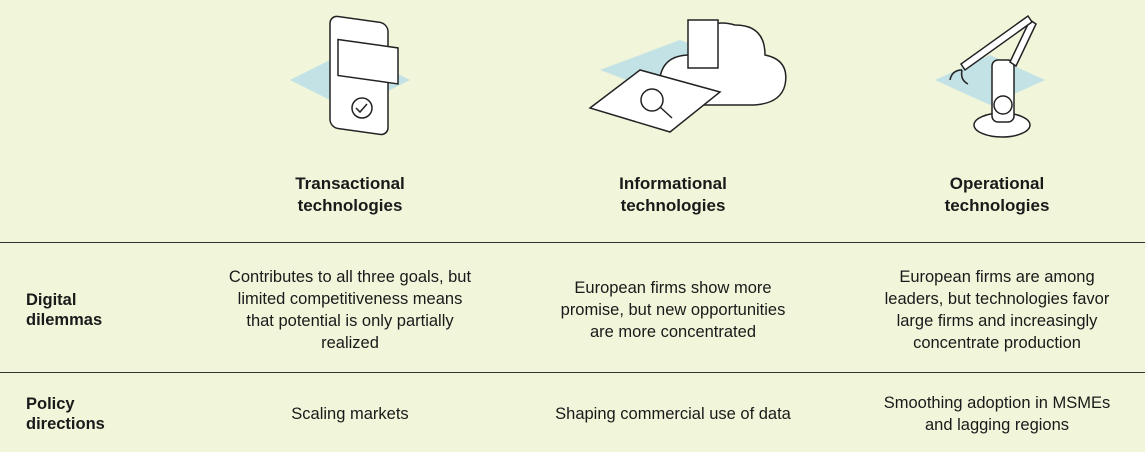 This screenshot has height=452, width=1145. What do you see at coordinates (673, 414) in the screenshot?
I see `cell: Shaping commercial use of data` at bounding box center [673, 414].